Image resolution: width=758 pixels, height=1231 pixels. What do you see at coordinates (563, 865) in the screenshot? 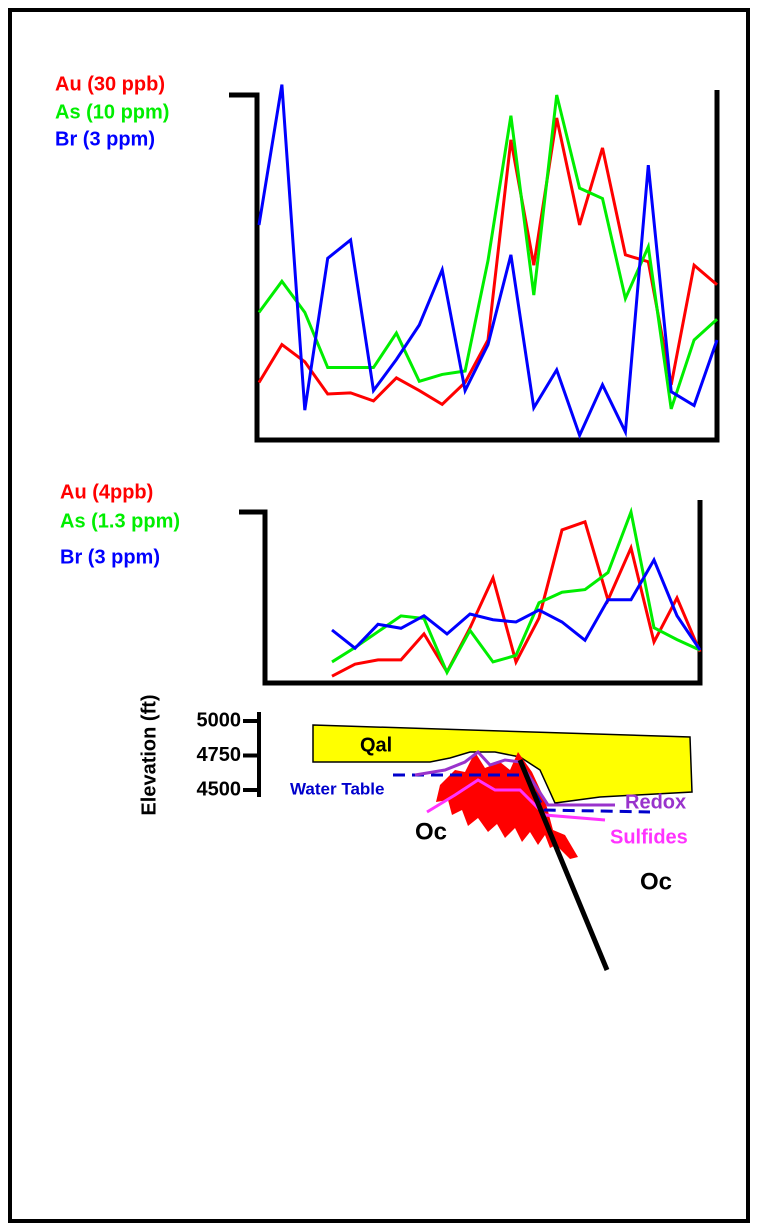
I see `fault` at bounding box center [563, 865].